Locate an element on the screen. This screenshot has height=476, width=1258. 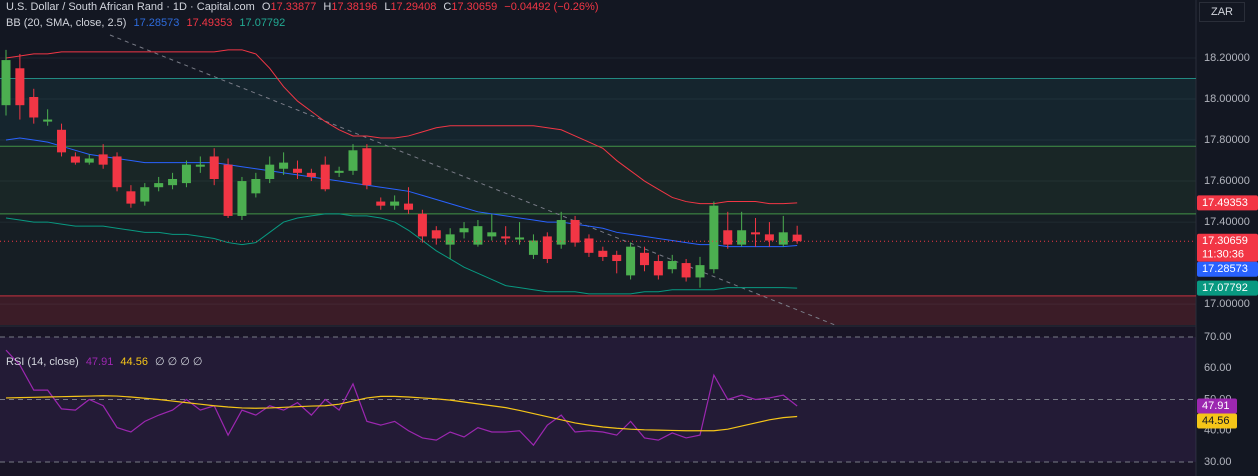
rsi-badge-label: 47.91 is located at coordinates (1216, 406).